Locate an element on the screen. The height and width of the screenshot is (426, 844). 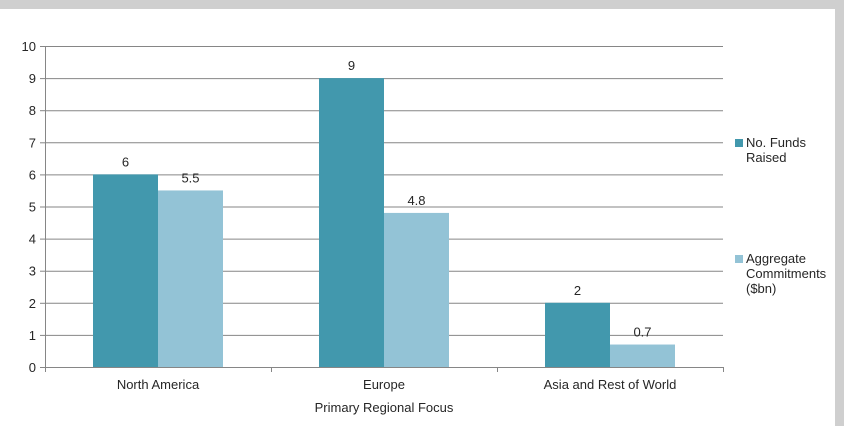
y-tick-label: 1 is located at coordinates (32, 335).